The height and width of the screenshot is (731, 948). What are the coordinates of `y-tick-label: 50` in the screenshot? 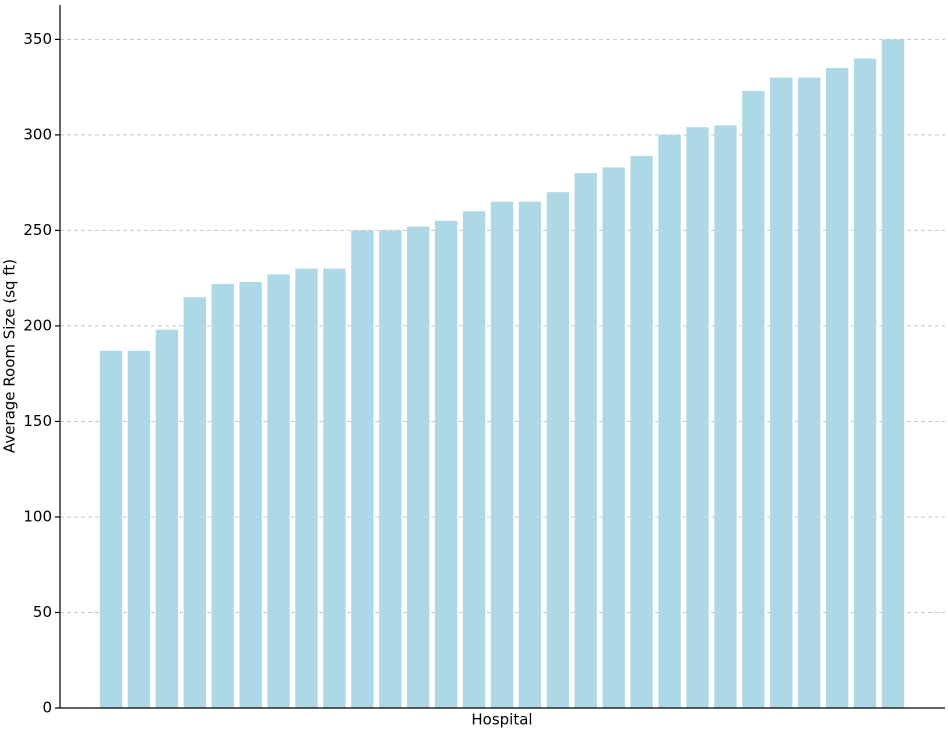 It's located at (42, 612).